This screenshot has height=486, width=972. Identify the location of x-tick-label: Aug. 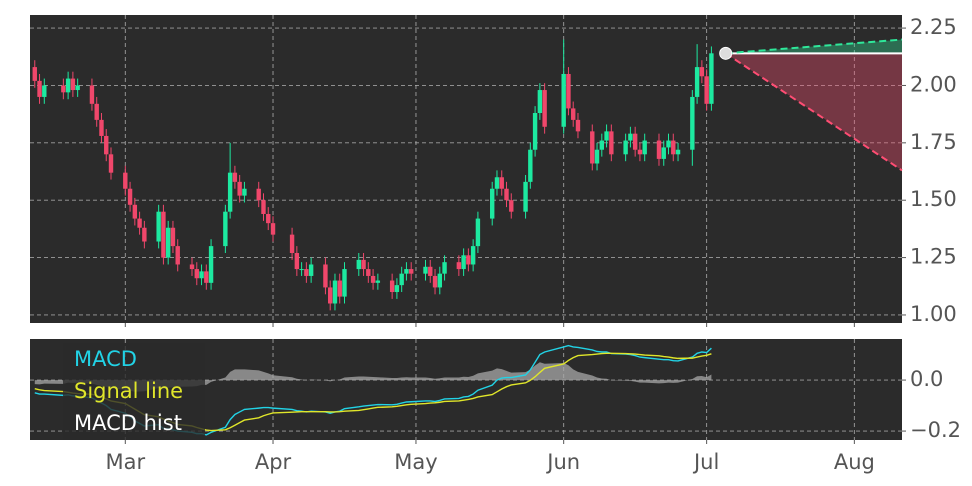
(854, 462).